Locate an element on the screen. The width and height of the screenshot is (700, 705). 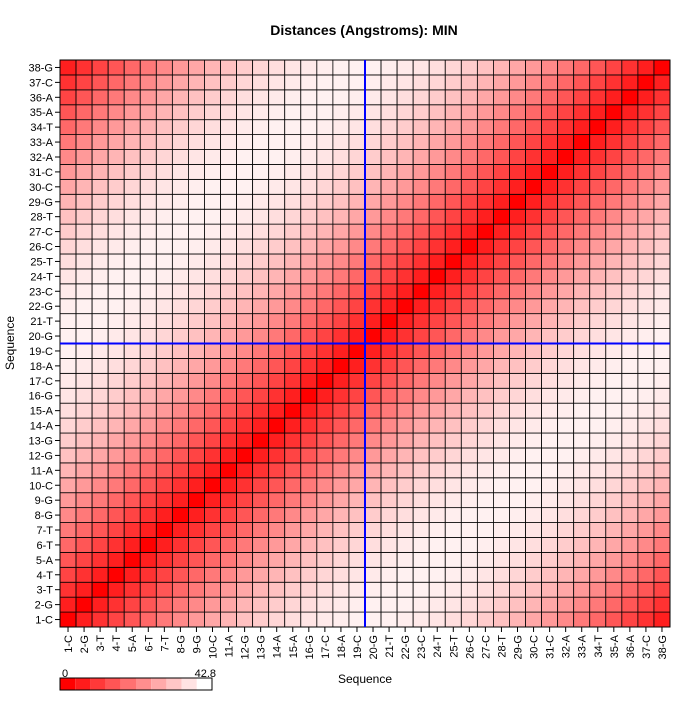
y-tick-label: 2-G is located at coordinates (44, 606).